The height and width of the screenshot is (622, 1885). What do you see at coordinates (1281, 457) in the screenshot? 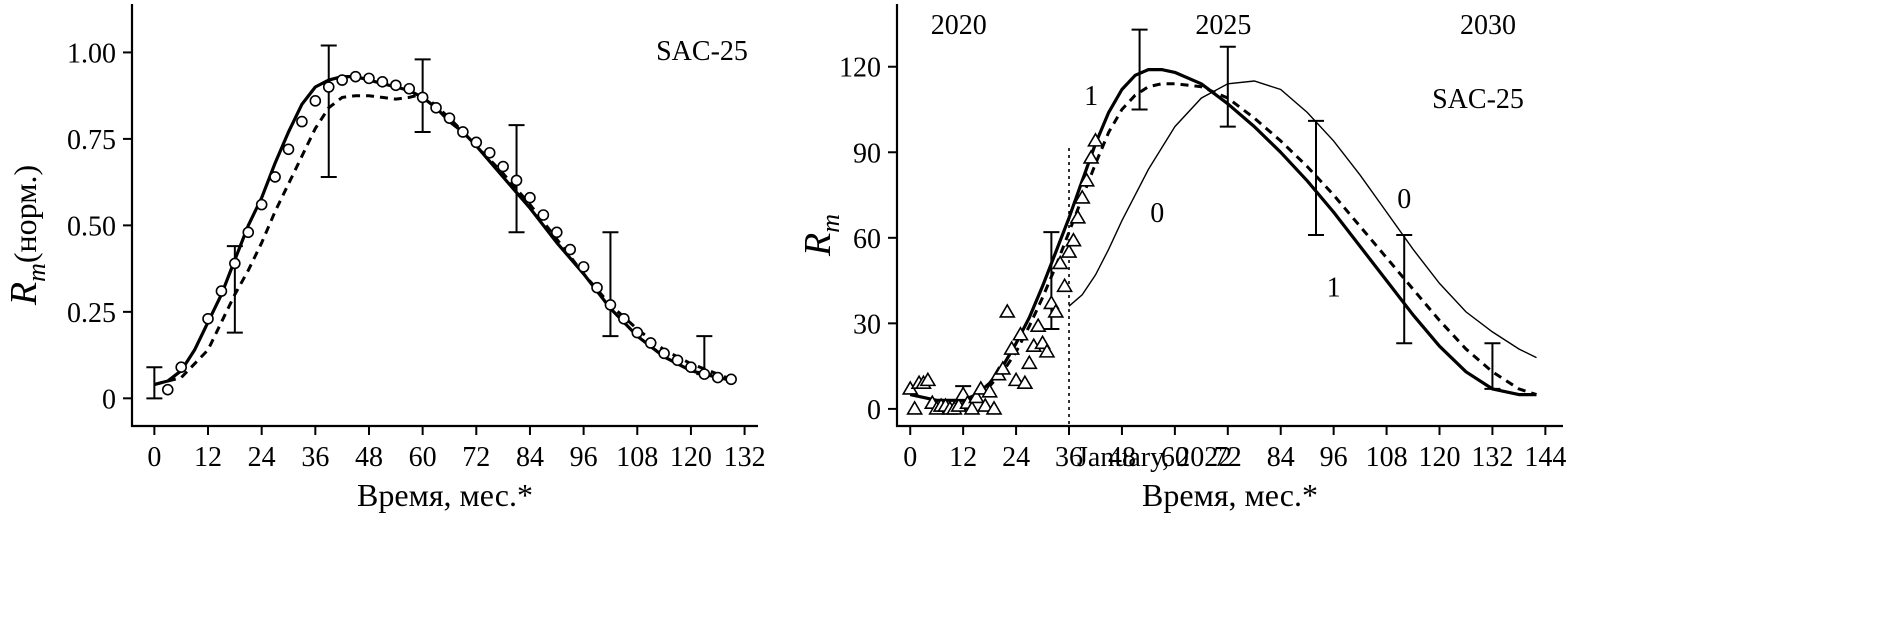
I see `x-tick-label: 84` at bounding box center [1281, 457].